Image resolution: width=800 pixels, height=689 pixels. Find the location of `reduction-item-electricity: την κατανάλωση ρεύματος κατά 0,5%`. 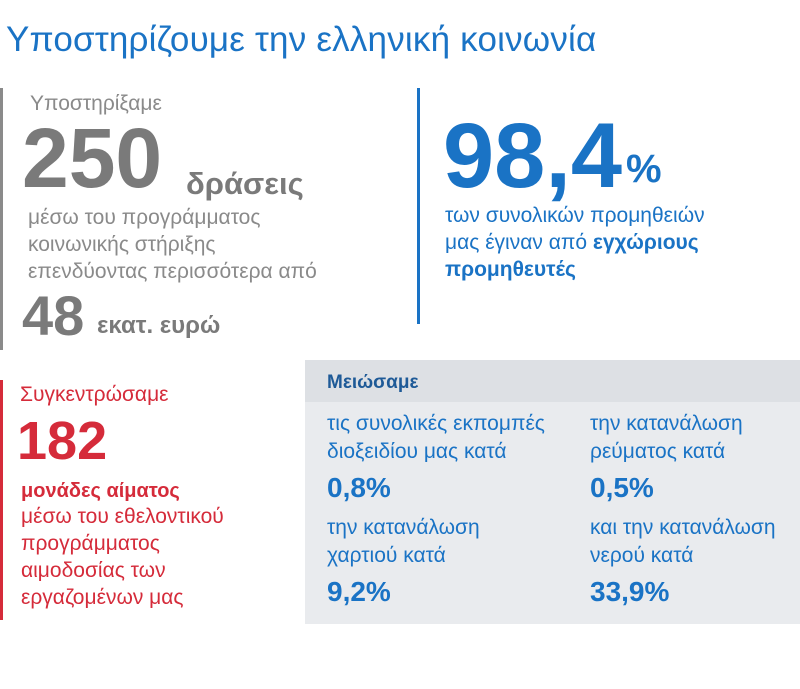

reduction-item-electricity: την κατανάλωση ρεύματος κατά 0,5% is located at coordinates (666, 457).